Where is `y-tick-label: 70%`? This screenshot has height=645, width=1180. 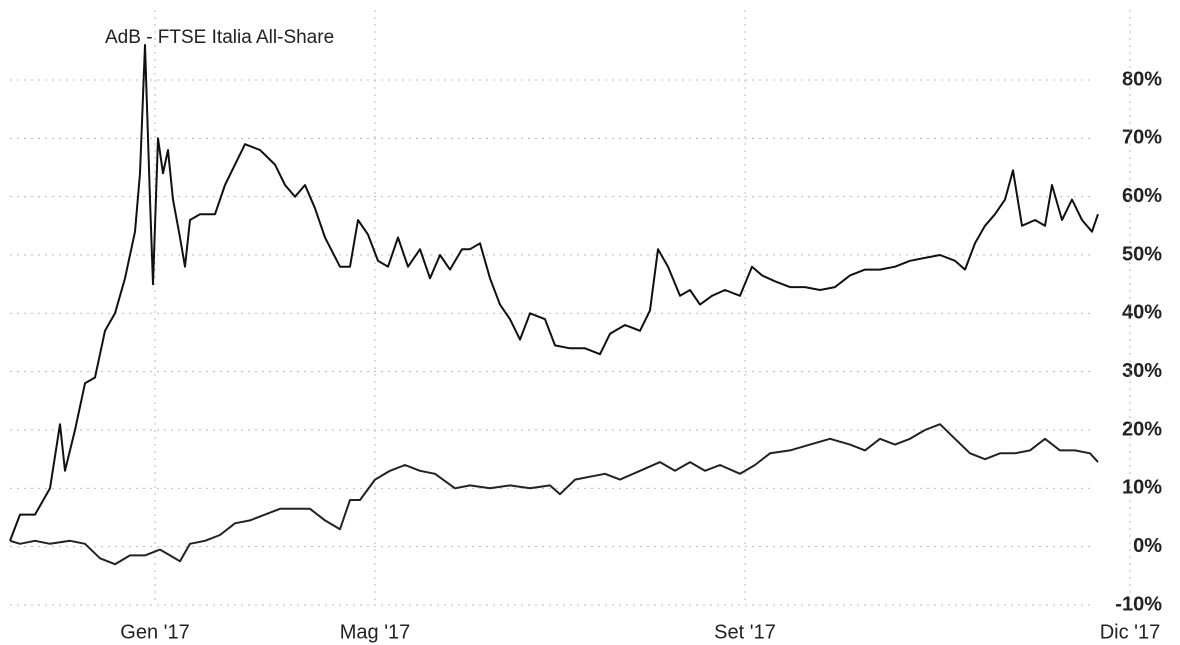 y-tick-label: 70% is located at coordinates (1142, 138).